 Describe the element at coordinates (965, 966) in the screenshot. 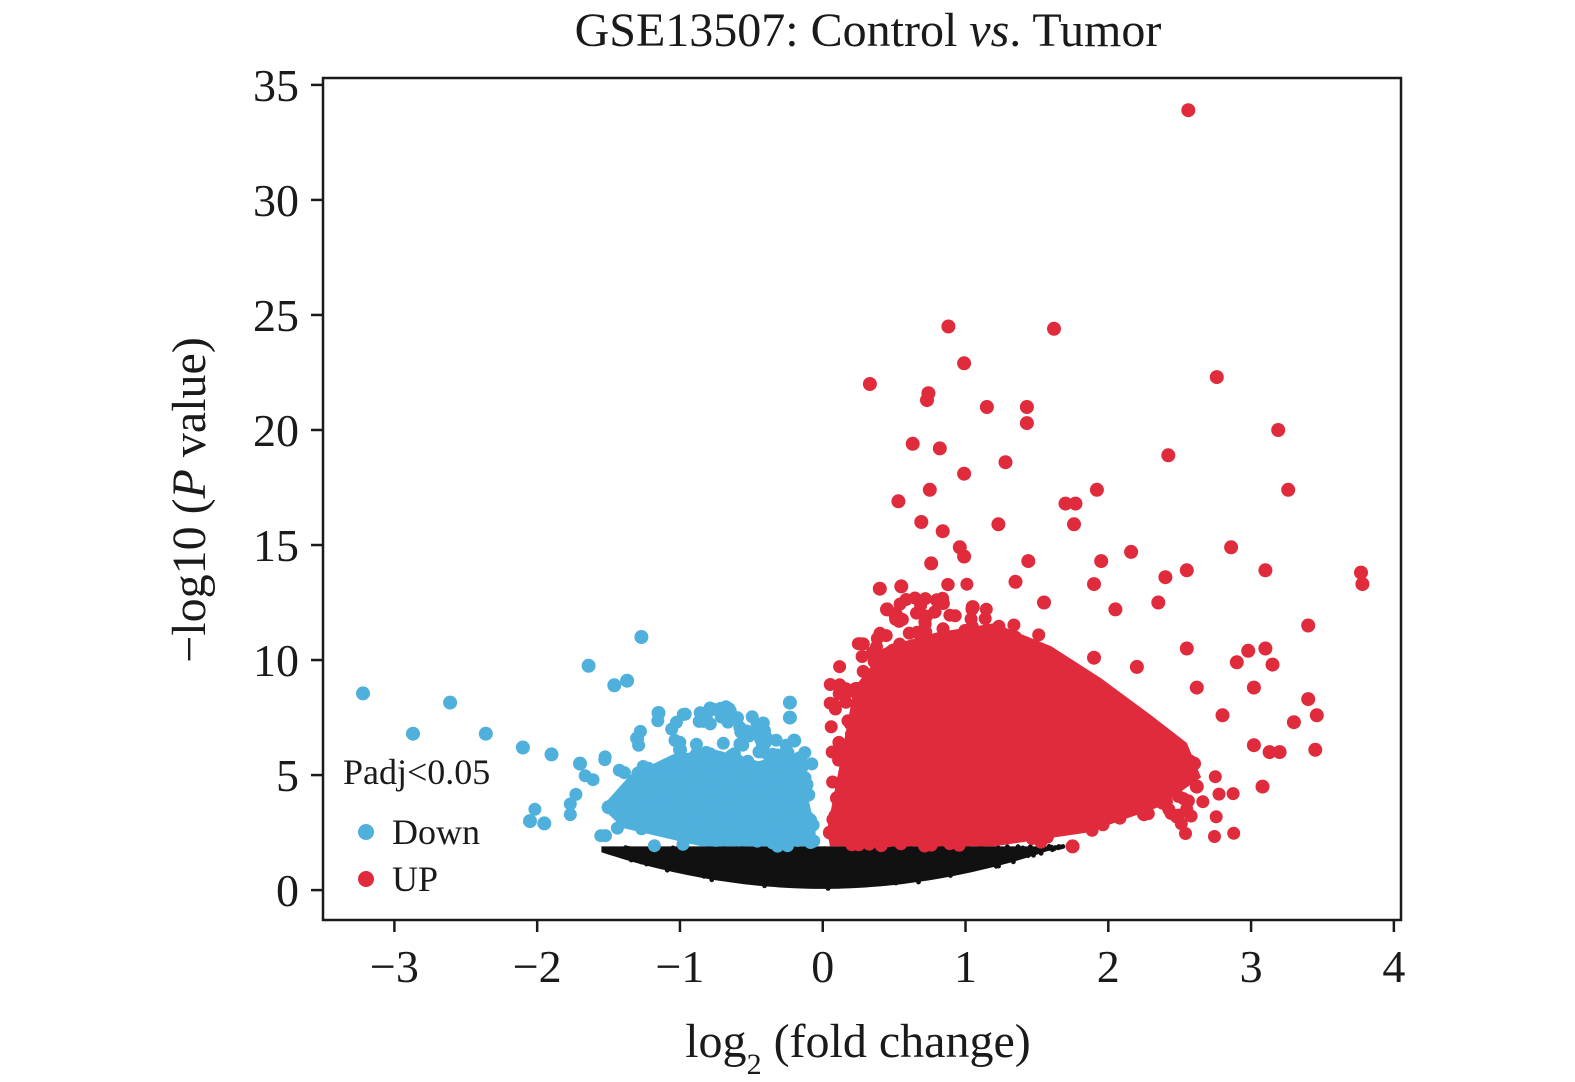

I see `x-tick-label: 1` at that location.